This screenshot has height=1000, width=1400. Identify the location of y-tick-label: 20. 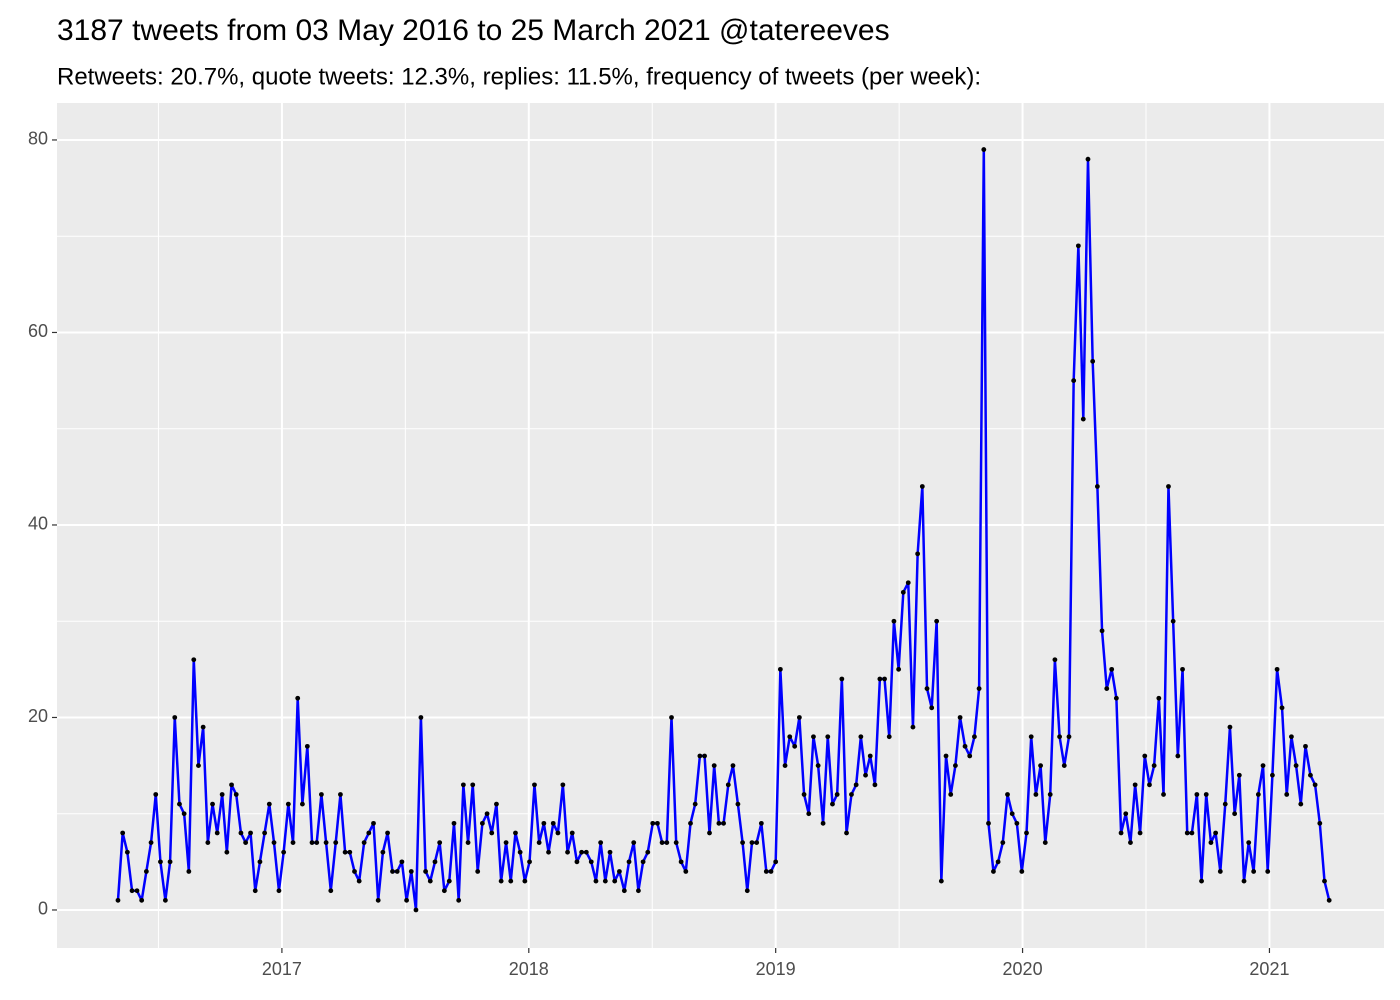
(38, 716).